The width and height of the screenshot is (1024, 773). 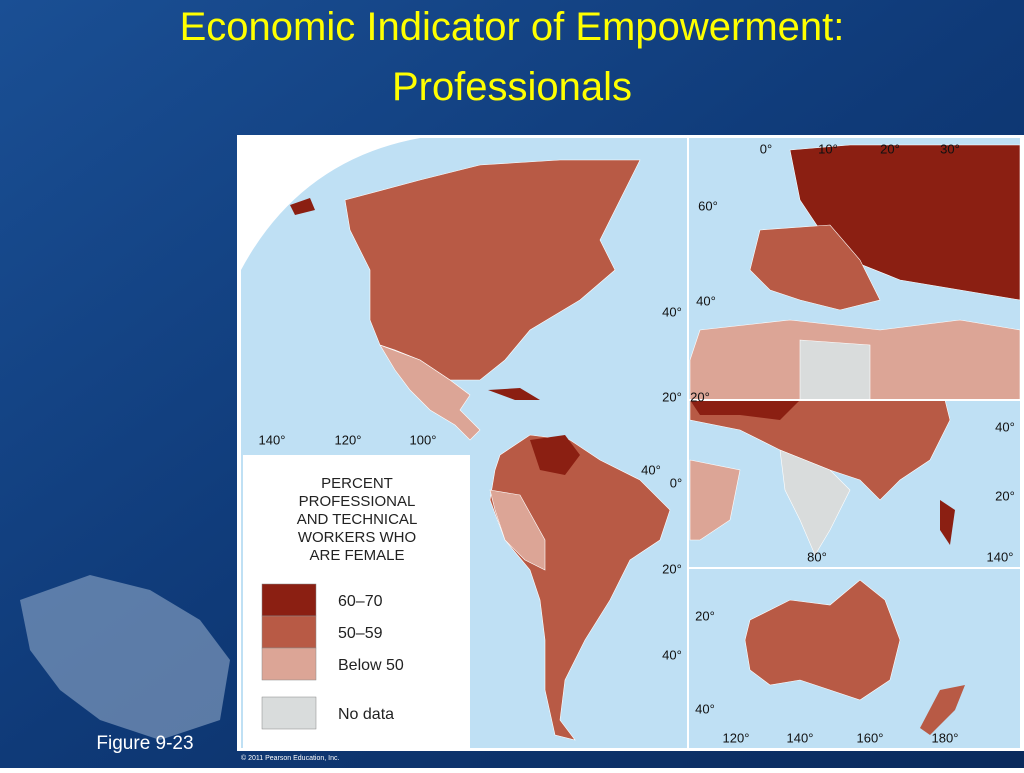 What do you see at coordinates (708, 205) in the screenshot?
I see `graticule-label: 60°` at bounding box center [708, 205].